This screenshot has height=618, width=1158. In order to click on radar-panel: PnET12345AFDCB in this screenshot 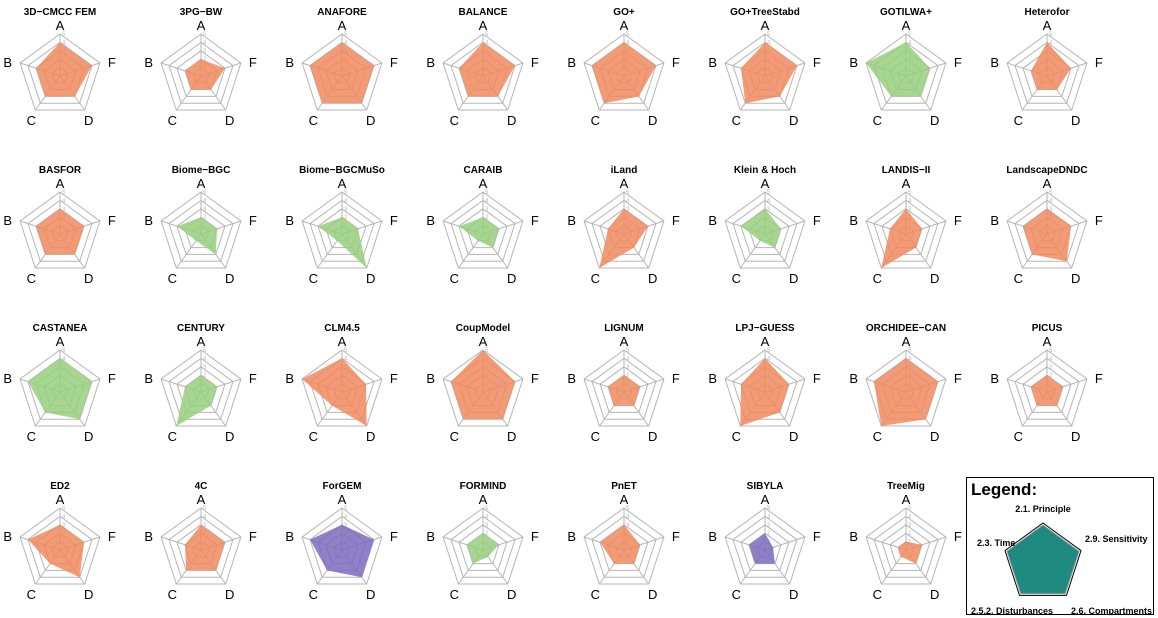, I will do `click(623, 541)`.